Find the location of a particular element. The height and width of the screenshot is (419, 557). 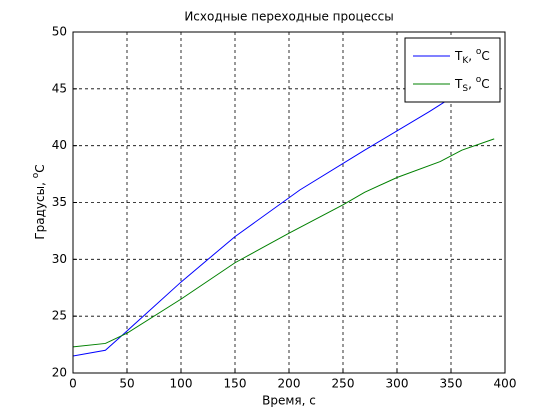

legend: TK, oC TS, oC is located at coordinates (452, 70).